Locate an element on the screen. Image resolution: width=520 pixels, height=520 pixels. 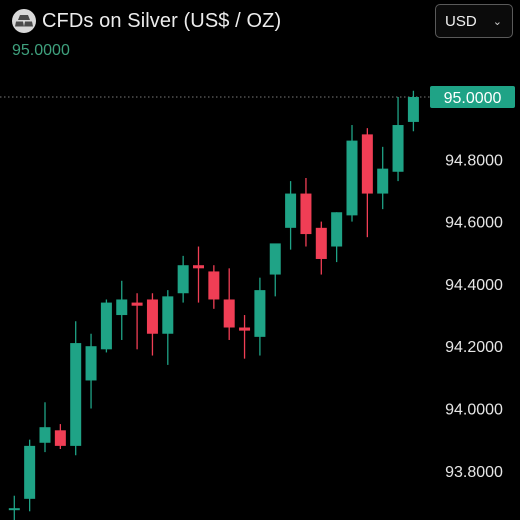
instrument-title: CFDs on Silver (US$ / OZ) is located at coordinates (162, 20).